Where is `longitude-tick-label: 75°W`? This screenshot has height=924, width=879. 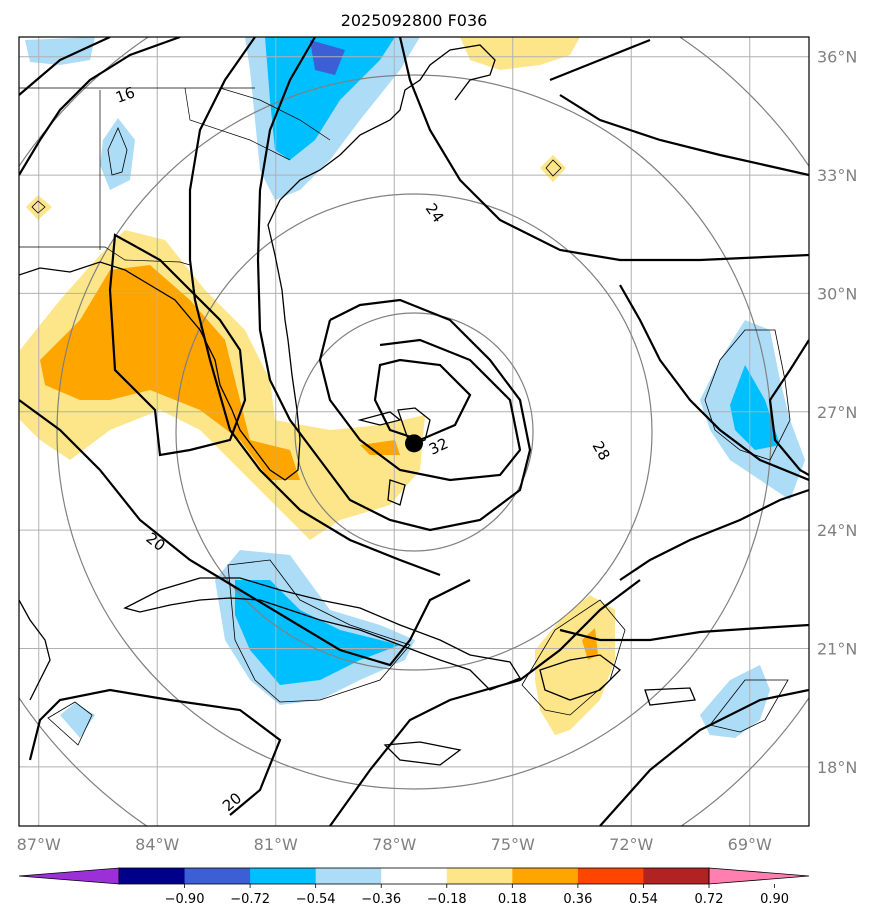
longitude-tick-label: 75°W is located at coordinates (513, 844).